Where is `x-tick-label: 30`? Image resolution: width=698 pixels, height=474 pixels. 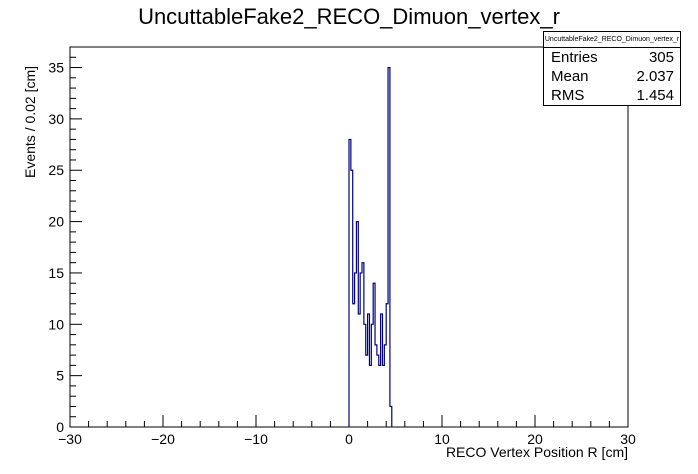
x-tick-label: 30 is located at coordinates (628, 439).